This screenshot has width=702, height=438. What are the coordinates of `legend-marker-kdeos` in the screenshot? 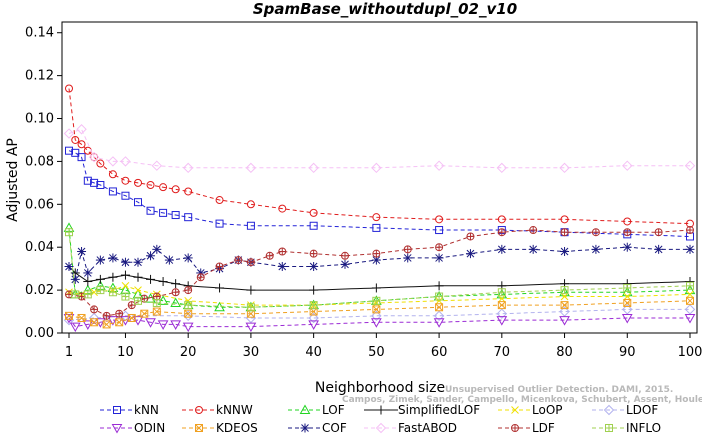 It's located at (199, 428).